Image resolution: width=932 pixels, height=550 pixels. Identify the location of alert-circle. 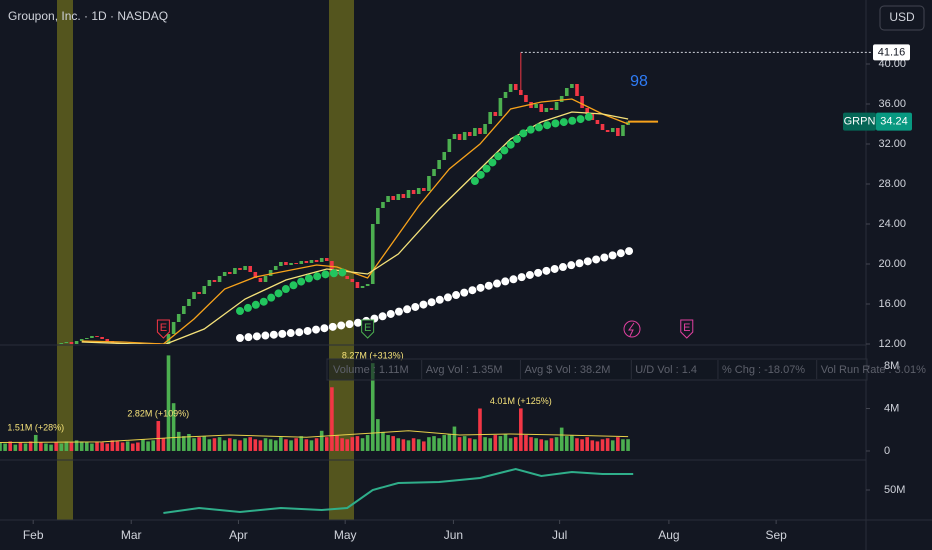
(632, 329).